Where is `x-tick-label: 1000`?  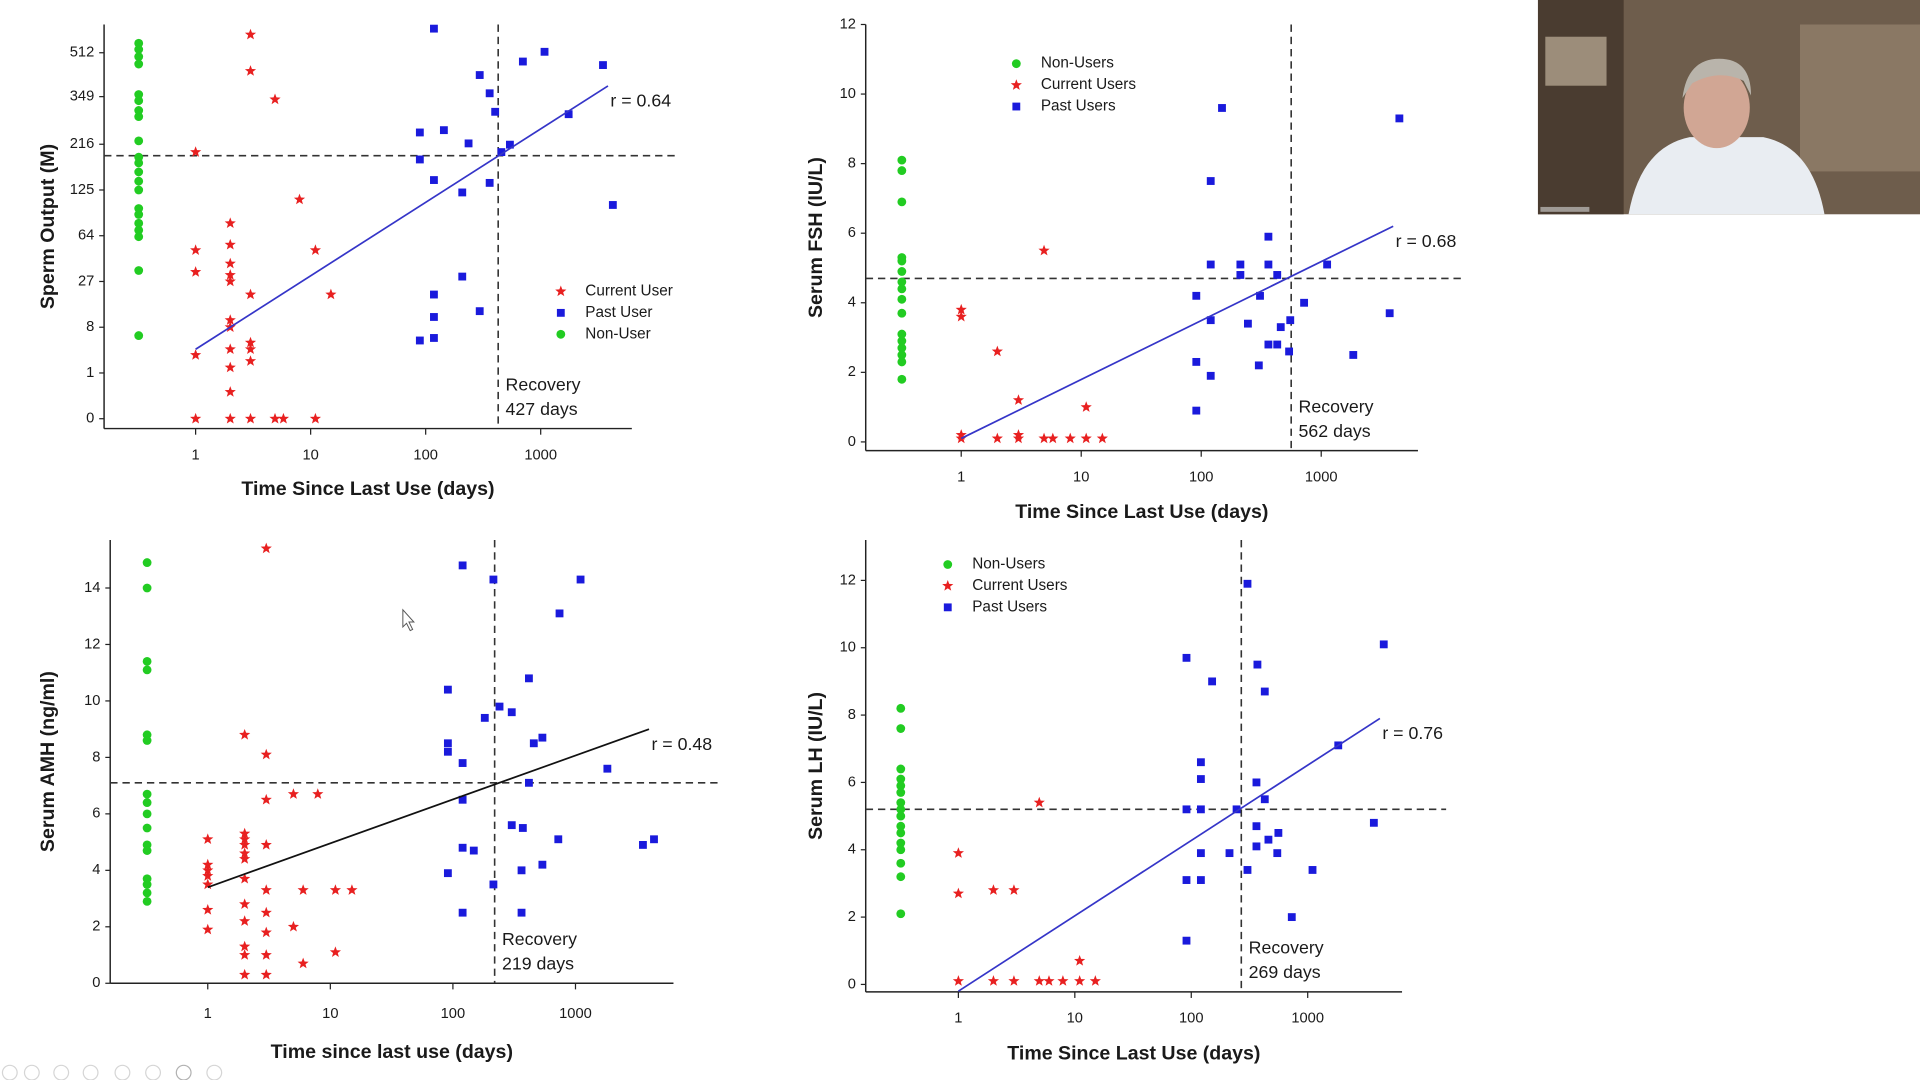
x-tick-label: 1000 is located at coordinates (1307, 1019).